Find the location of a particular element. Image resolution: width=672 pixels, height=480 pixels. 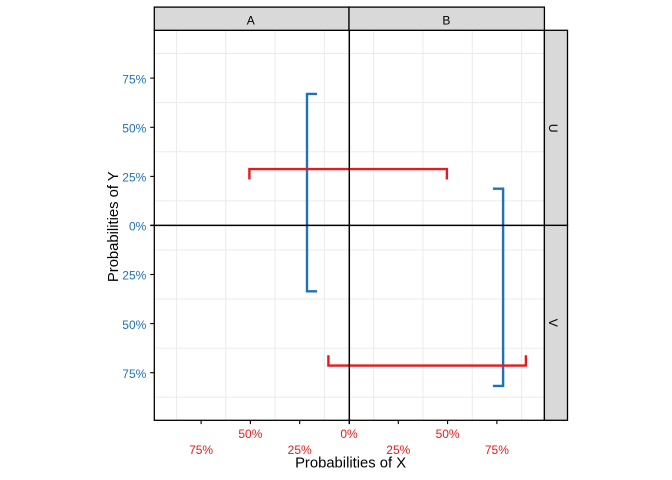

svg-text: V is located at coordinates (553, 323).